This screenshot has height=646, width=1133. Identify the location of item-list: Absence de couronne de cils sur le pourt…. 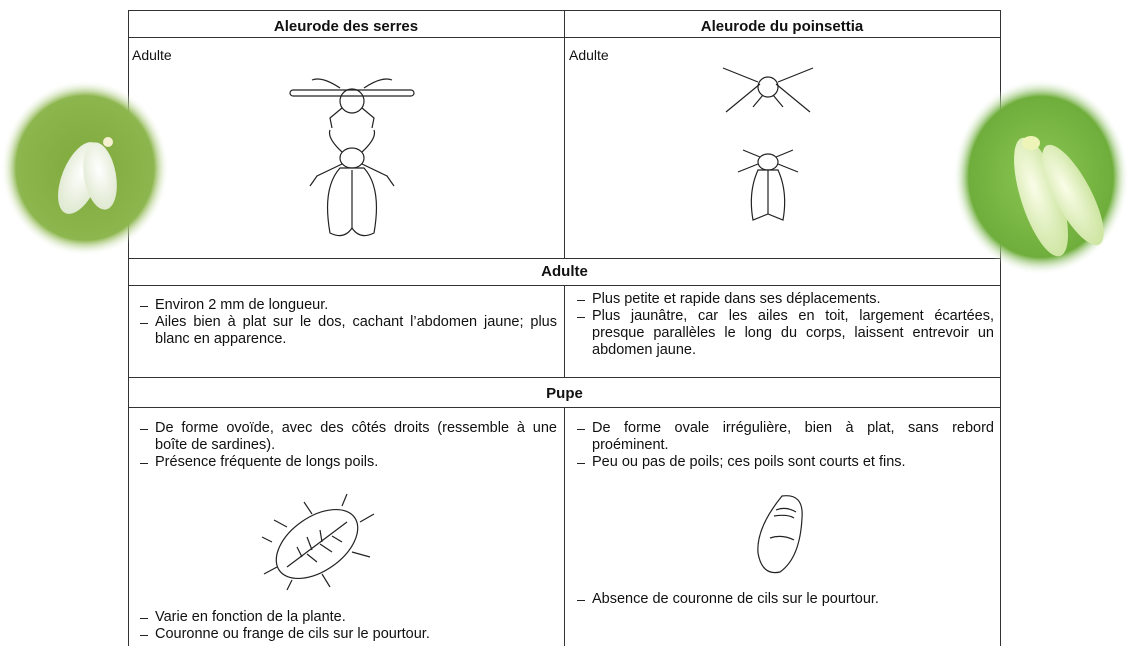
(784, 599).